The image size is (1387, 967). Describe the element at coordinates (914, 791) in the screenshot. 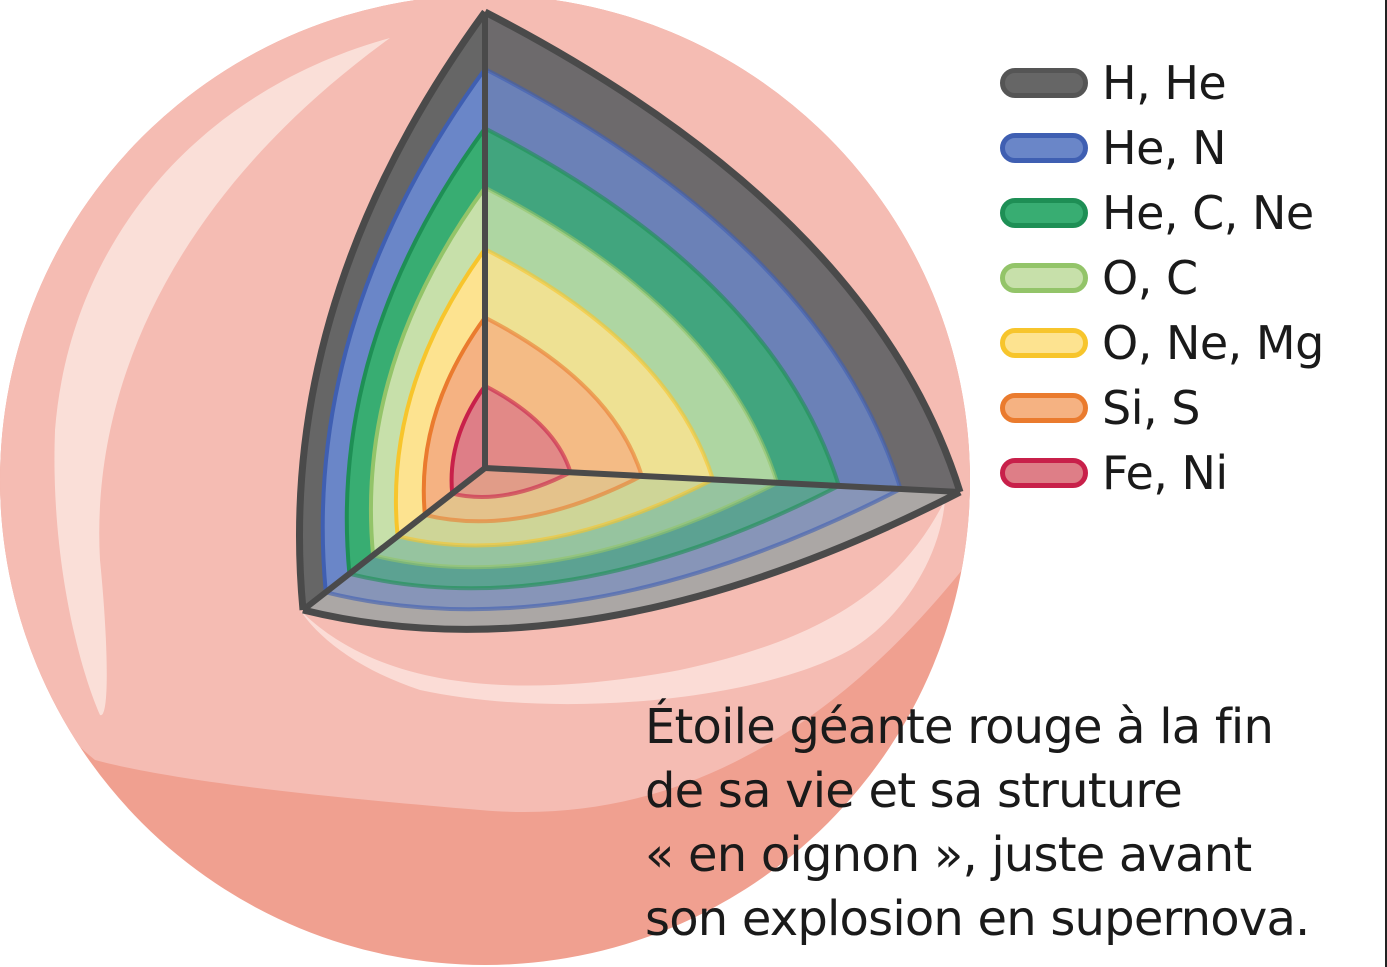

I see `caption-line: de sa vie et sa struture` at that location.